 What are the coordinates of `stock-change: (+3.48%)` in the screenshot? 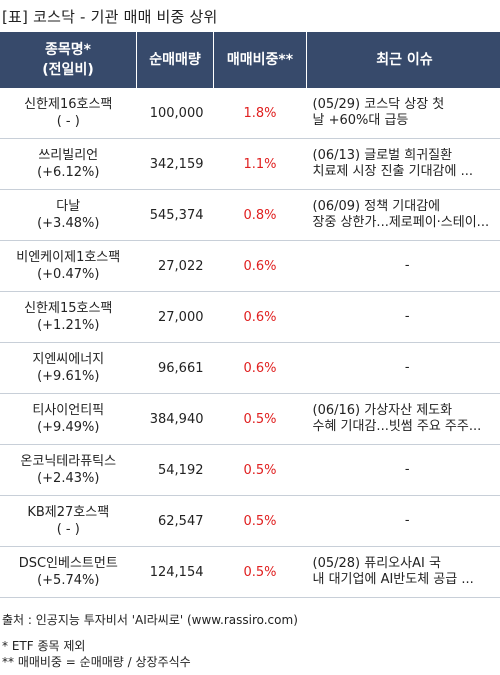 It's located at (68, 223).